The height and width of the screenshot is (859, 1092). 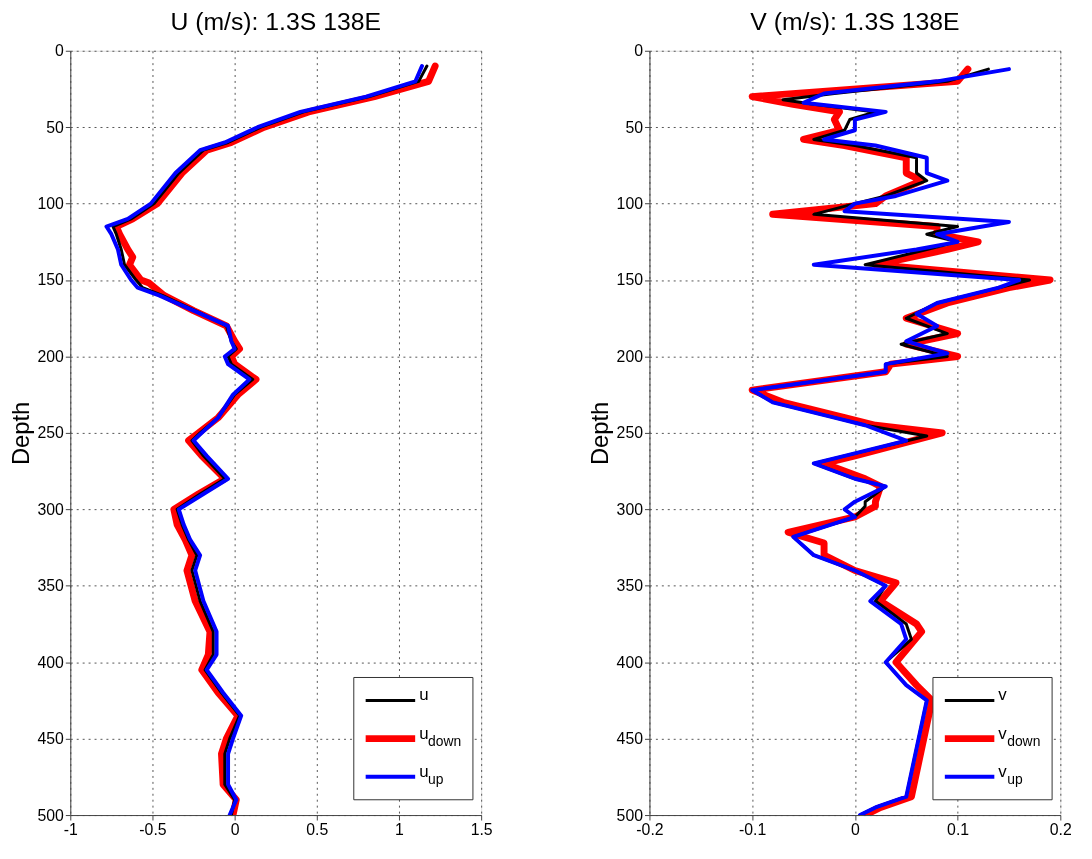 I want to click on chart-title: V (m/s): 1.3S 138E, so click(x=855, y=21).